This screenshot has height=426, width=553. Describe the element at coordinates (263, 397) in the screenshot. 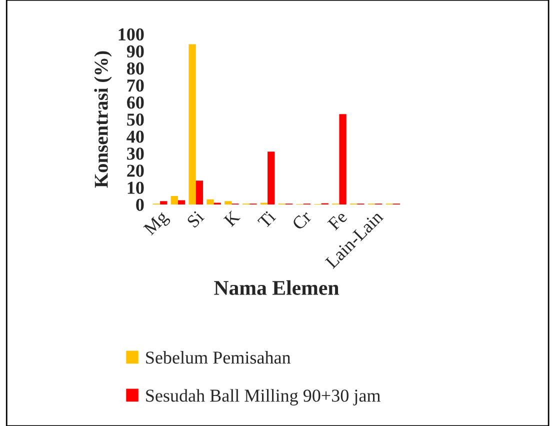

I see `legend-label: Sesudah Ball Milling 90+30 jam` at that location.